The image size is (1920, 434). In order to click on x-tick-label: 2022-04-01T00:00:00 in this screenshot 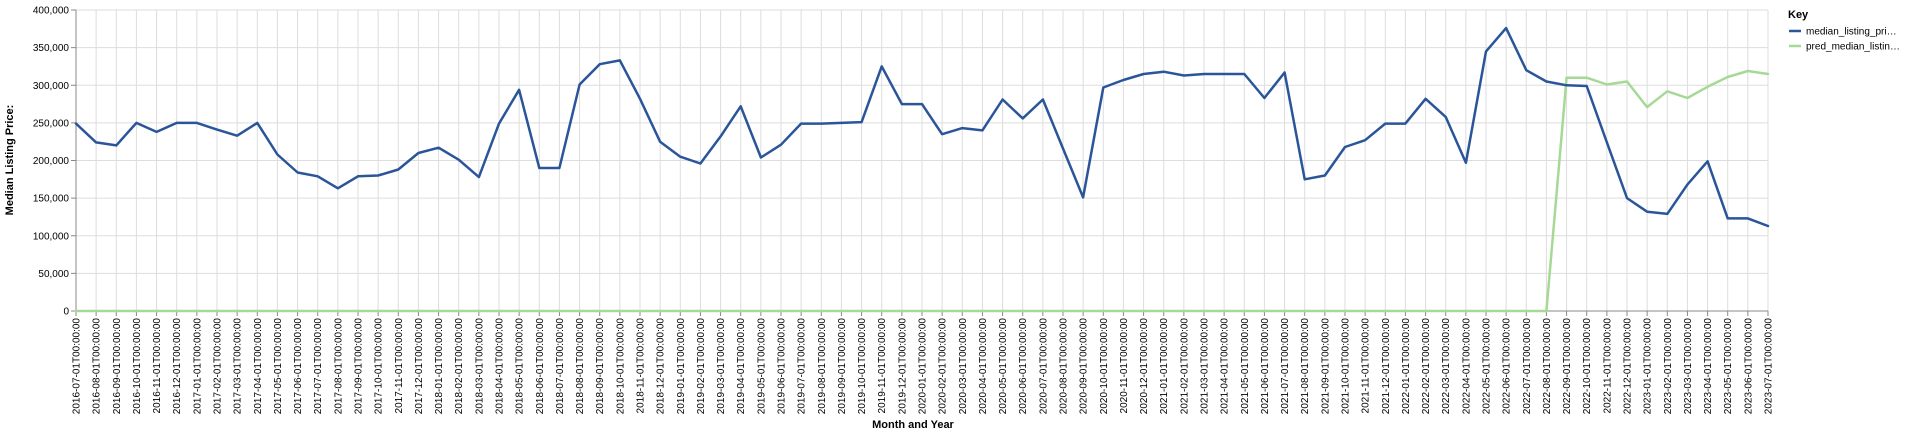, I will do `click(1466, 366)`.